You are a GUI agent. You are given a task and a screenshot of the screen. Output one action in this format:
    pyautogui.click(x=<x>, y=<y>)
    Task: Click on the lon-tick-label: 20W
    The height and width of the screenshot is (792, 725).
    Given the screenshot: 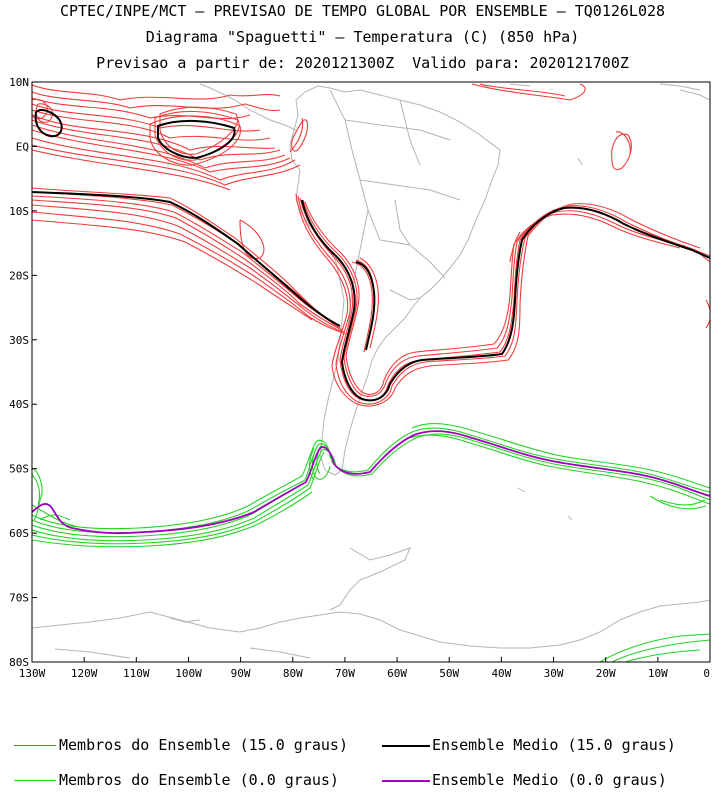 What is the action you would take?
    pyautogui.click(x=606, y=673)
    